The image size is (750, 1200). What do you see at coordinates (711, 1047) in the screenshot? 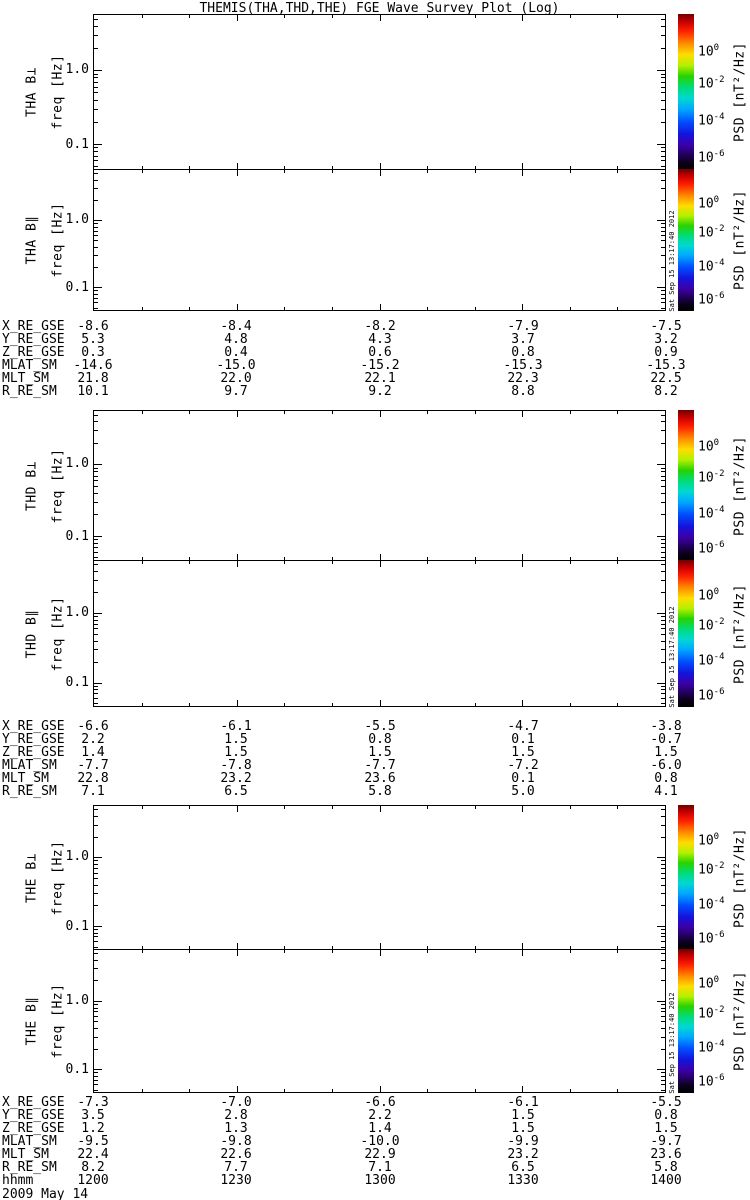
I see `colorbar-tick-label: 10⁻⁴` at bounding box center [711, 1047].